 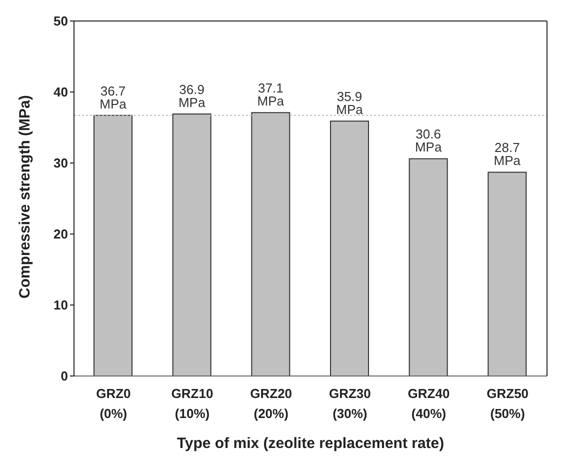 I want to click on y-axis-title: Compressive strength (MPa), so click(x=25, y=196).